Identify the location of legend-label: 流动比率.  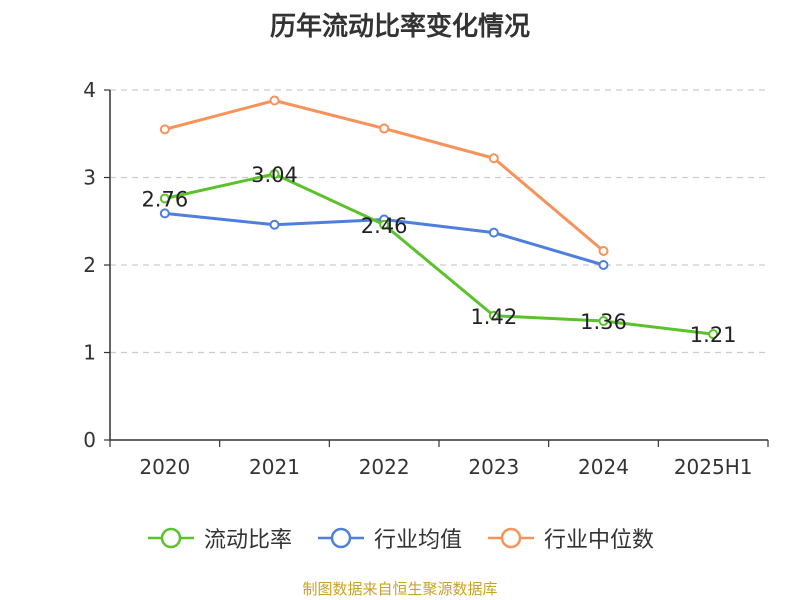
(247, 540).